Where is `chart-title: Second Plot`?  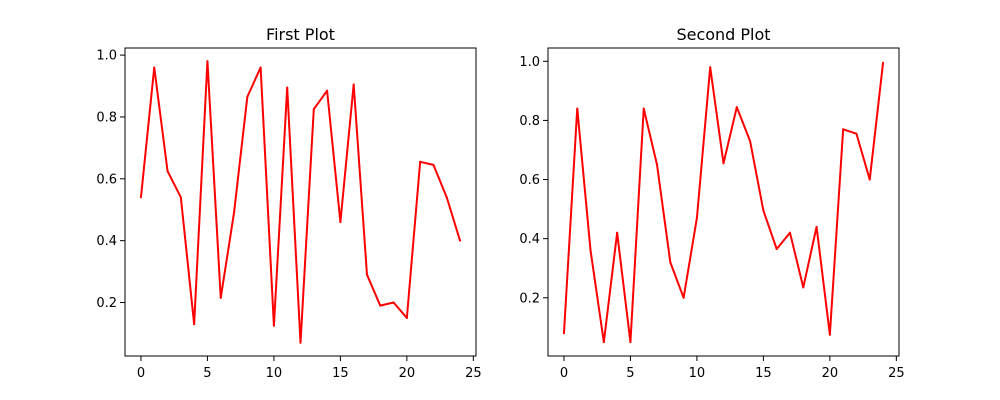 chart-title: Second Plot is located at coordinates (723, 34).